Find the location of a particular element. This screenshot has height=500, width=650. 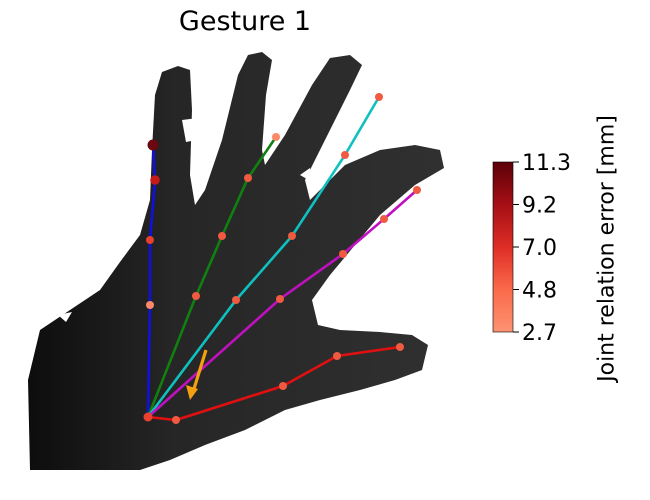

colorbar-tick-label: 7.0 is located at coordinates (539, 248).